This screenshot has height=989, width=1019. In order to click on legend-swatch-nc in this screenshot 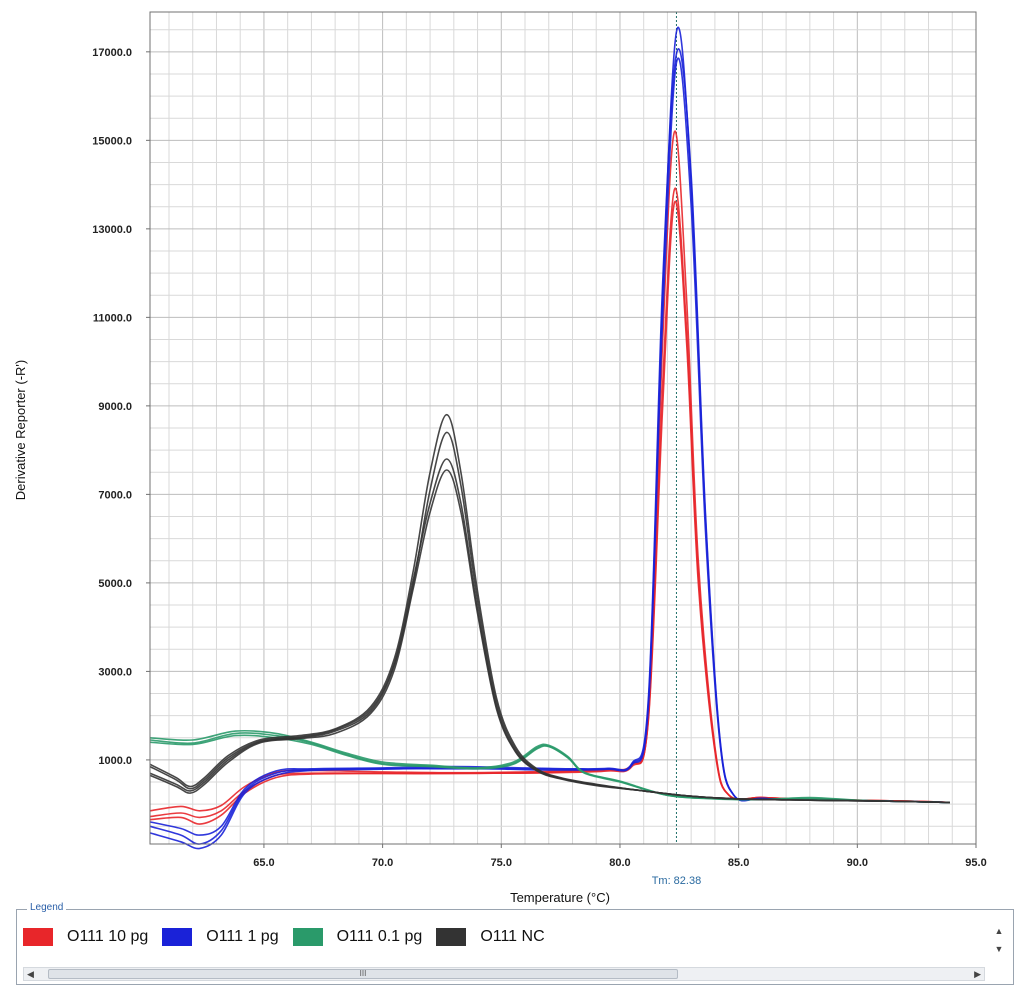, I will do `click(451, 937)`.